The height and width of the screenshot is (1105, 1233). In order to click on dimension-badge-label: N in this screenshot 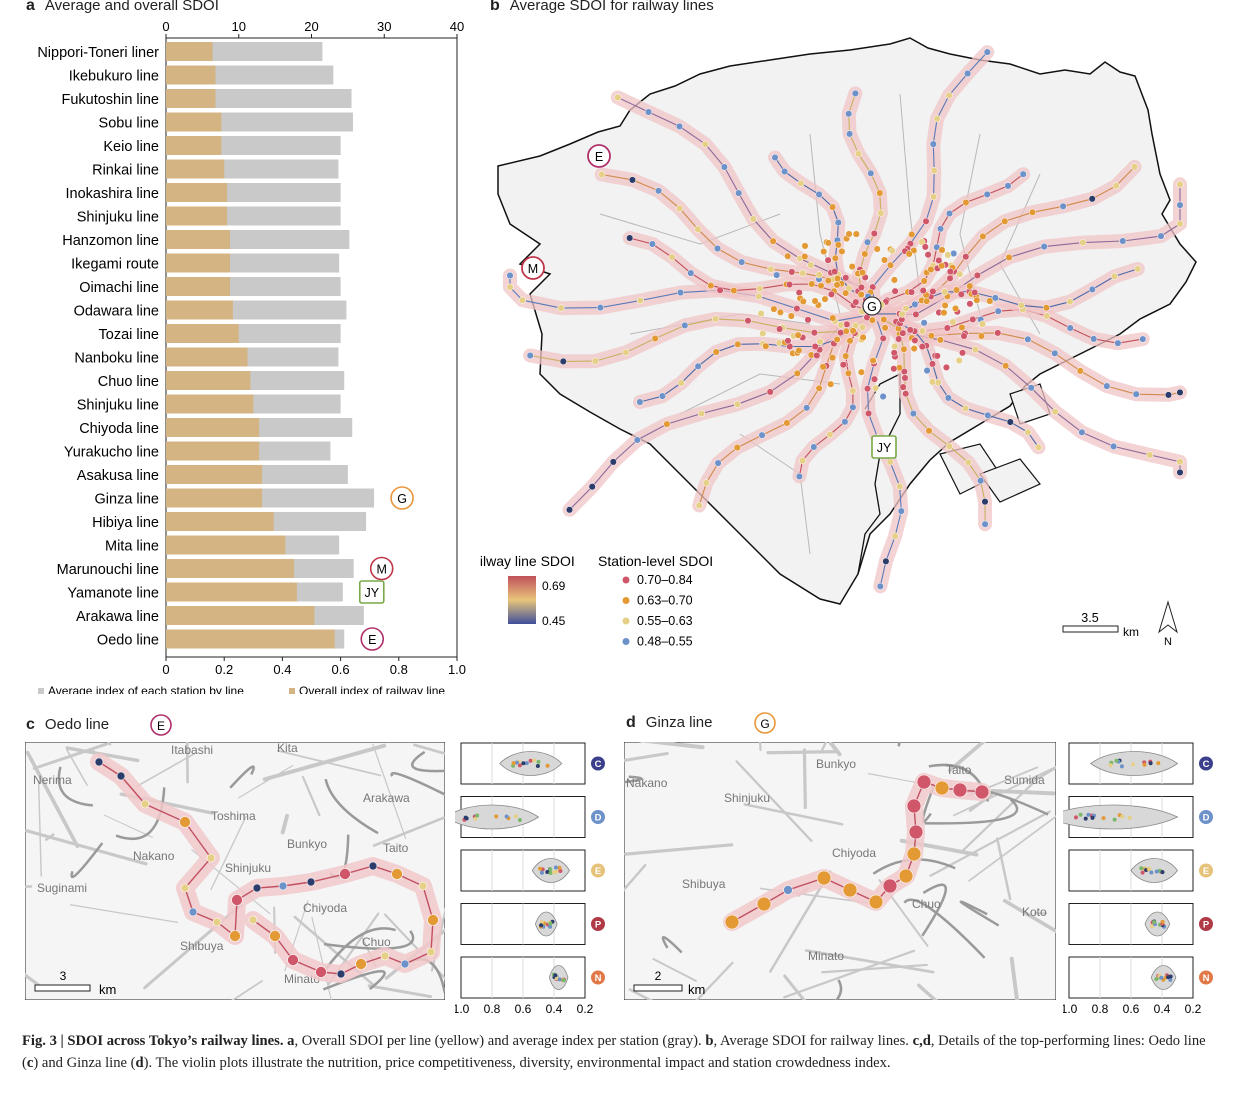, I will do `click(1206, 978)`.